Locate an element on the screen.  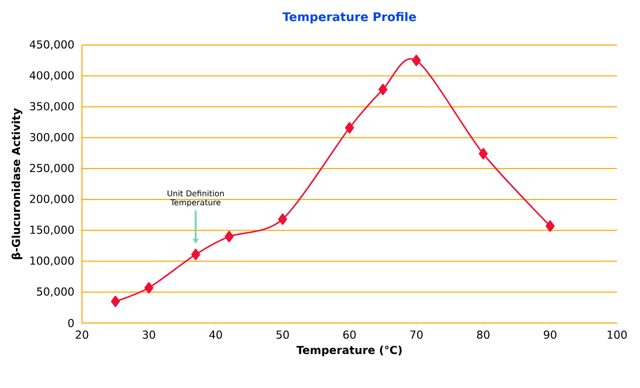
y-tick-label: 150,000 is located at coordinates (52, 231).